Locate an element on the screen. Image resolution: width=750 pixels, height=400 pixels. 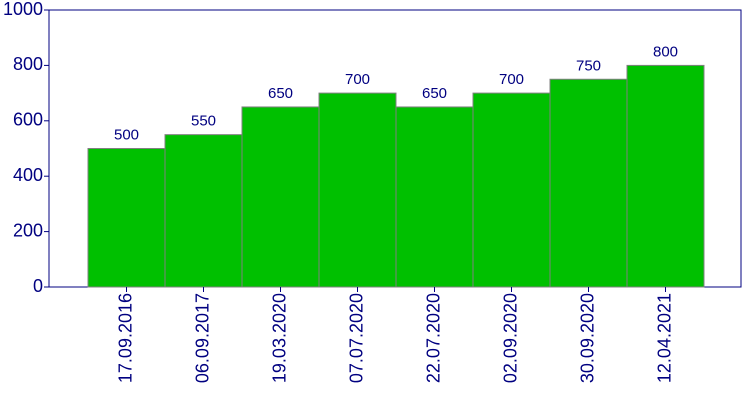
value-label: 500 is located at coordinates (126, 135).